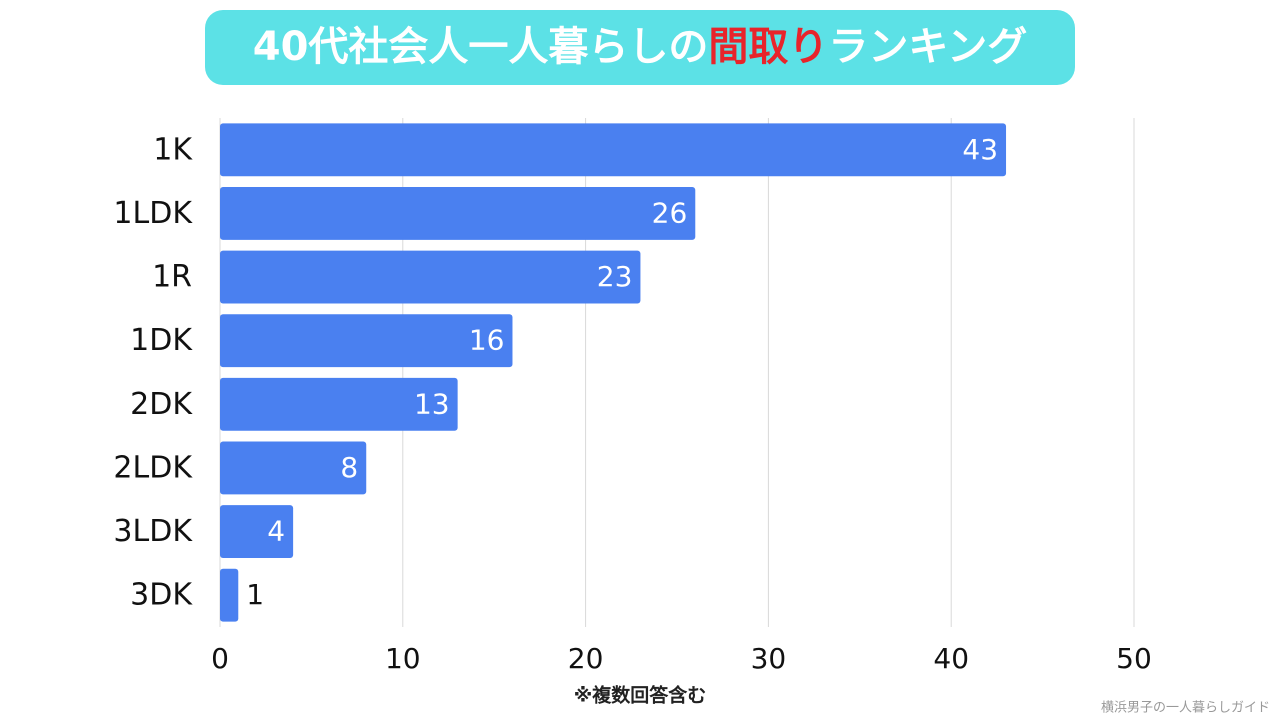  I want to click on y-tick-label: 1R, so click(172, 277).